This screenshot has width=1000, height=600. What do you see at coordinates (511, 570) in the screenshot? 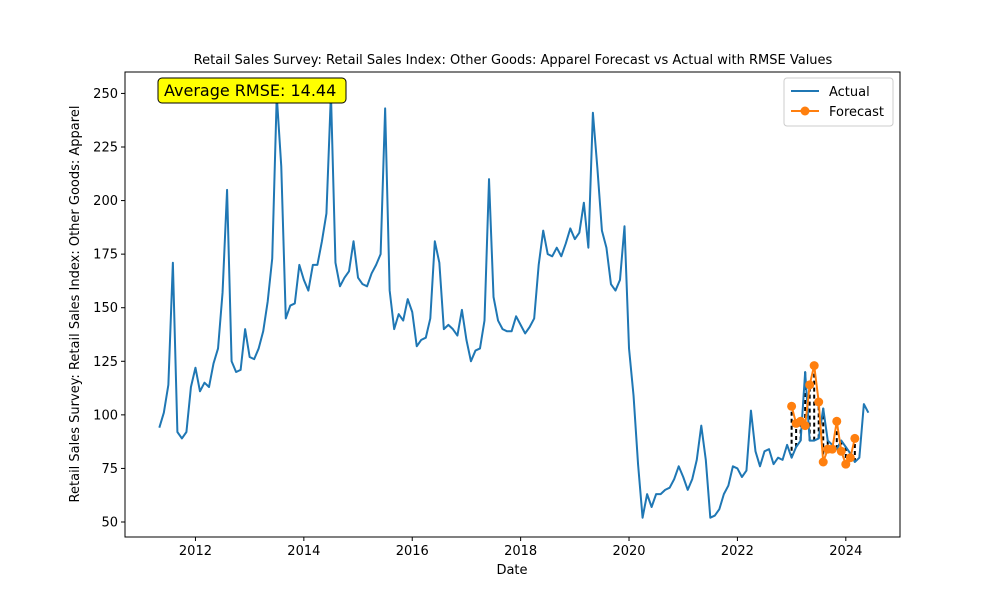
I see `x-axis-label: Date` at bounding box center [511, 570].